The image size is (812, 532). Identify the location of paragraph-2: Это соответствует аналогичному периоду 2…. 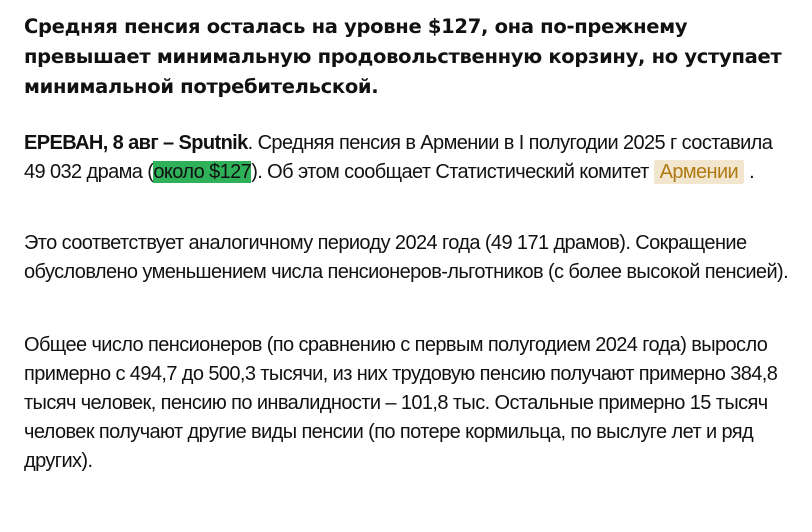
(406, 257).